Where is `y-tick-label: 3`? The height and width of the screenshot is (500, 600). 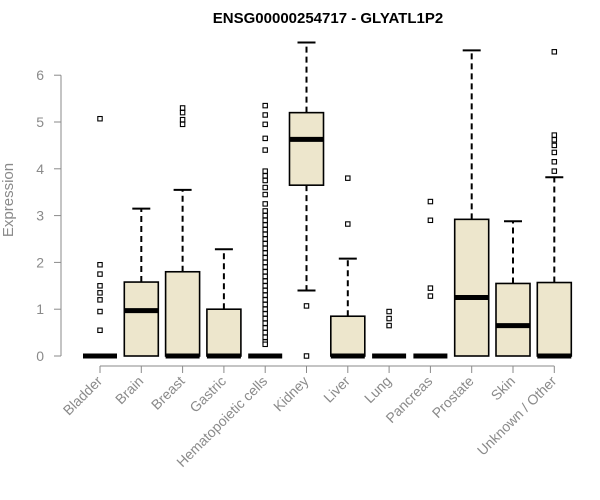 y-tick-label: 3 is located at coordinates (40, 216).